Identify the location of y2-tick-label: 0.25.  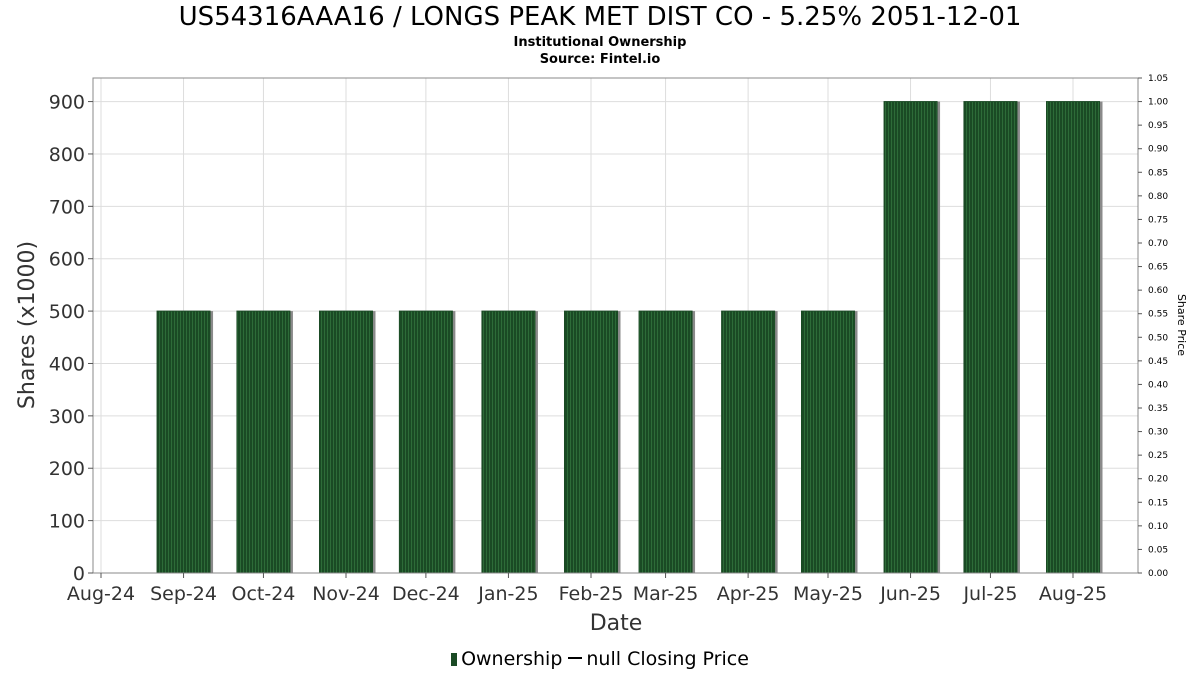
(1158, 456).